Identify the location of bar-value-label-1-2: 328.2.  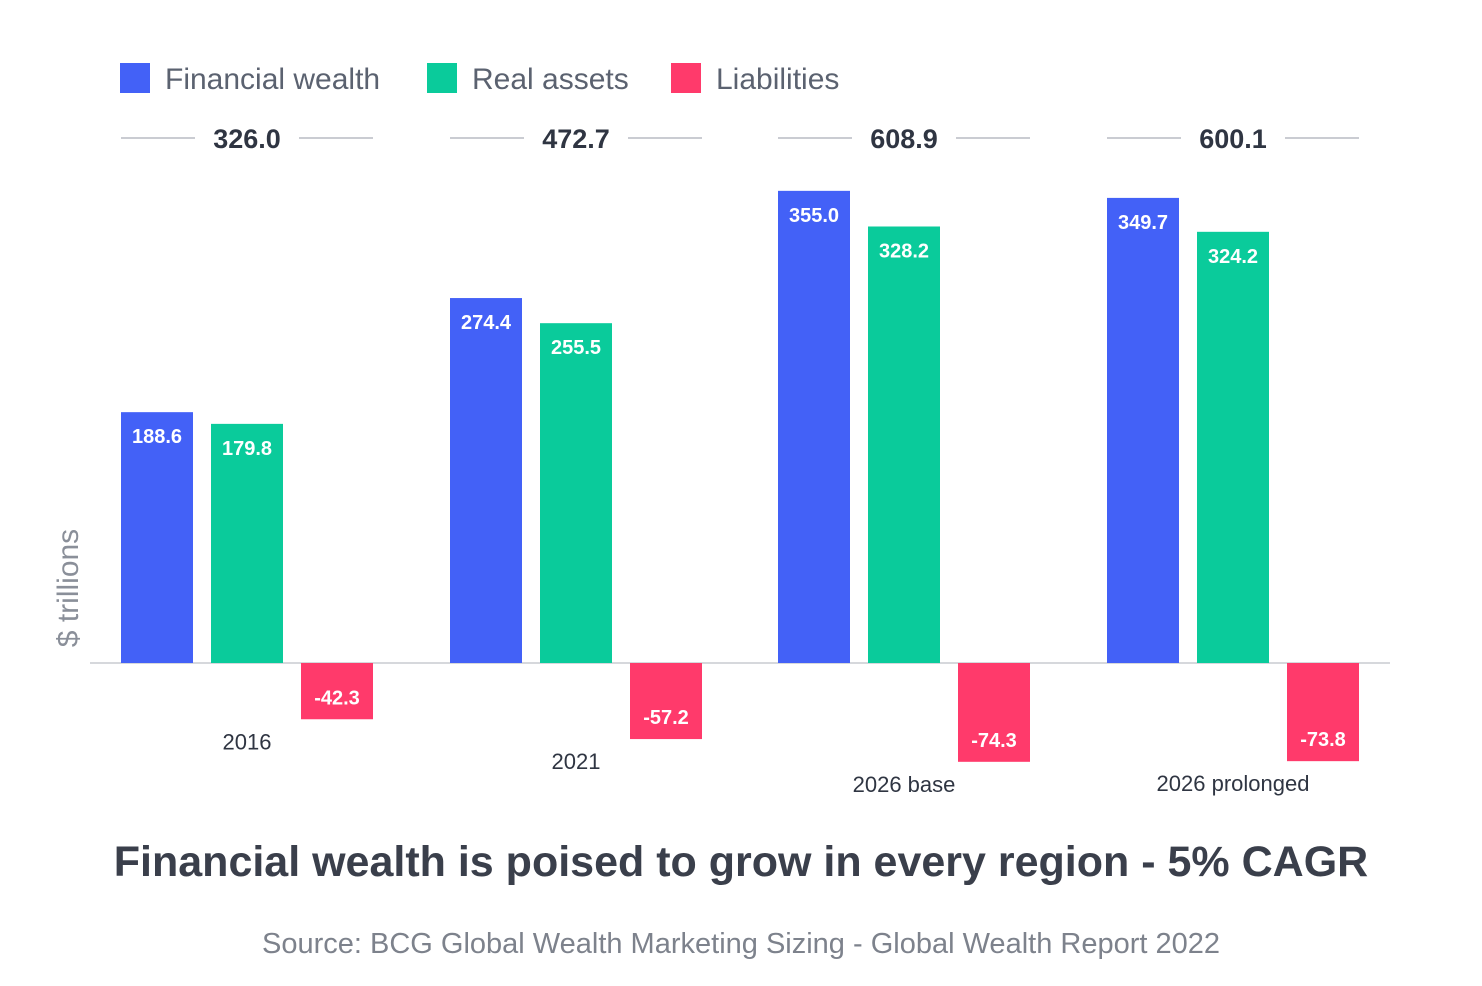
(904, 251).